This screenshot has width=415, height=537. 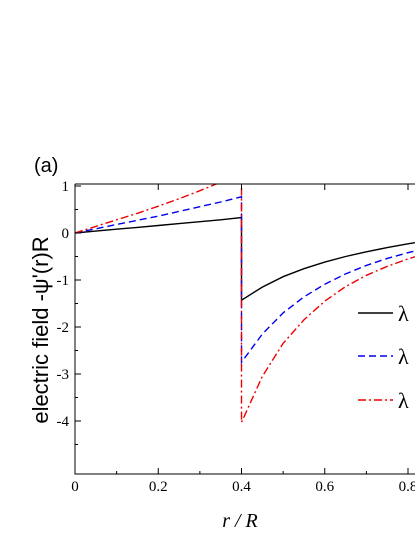 I want to click on y-tick-label: 1, so click(x=66, y=187).